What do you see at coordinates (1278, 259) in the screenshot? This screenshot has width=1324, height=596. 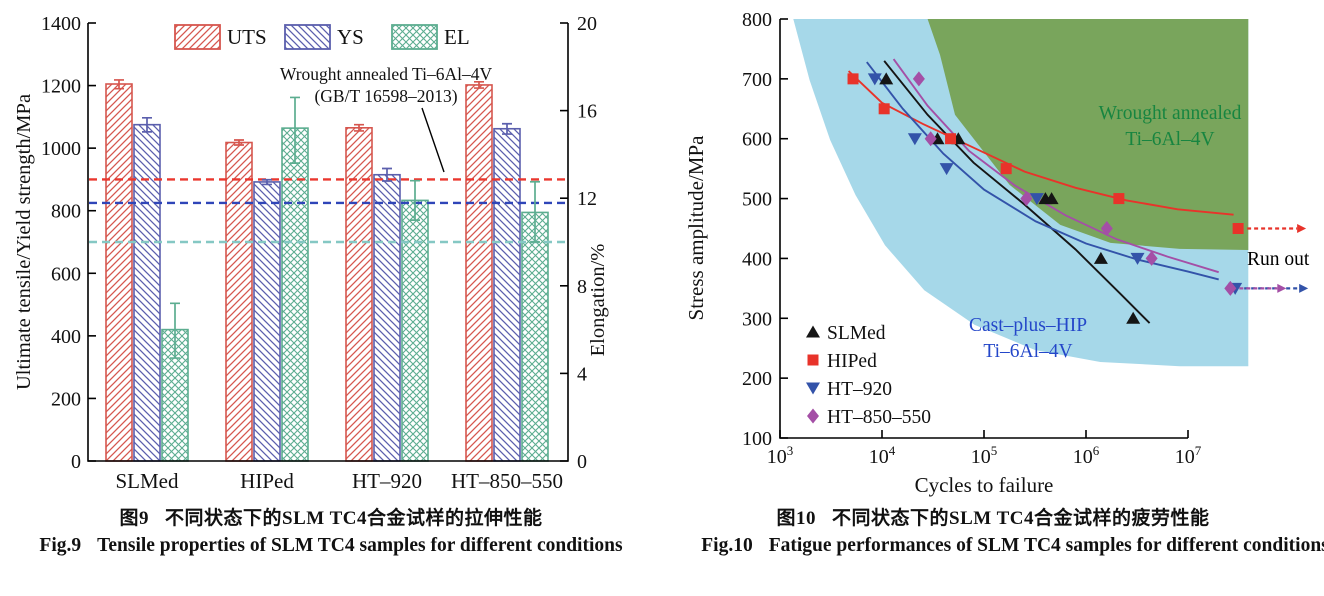 I see `runout-label: Run out` at bounding box center [1278, 259].